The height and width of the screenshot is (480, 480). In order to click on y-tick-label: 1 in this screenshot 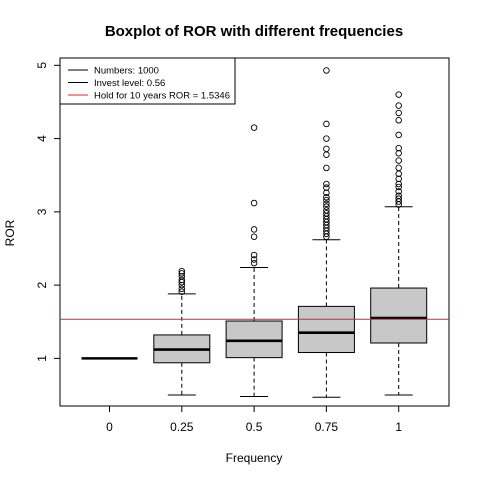, I will do `click(42, 358)`.